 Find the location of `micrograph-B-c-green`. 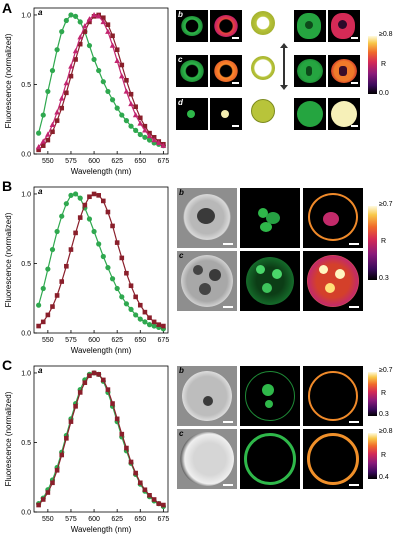

micrograph-B-c-green is located at coordinates (270, 281).